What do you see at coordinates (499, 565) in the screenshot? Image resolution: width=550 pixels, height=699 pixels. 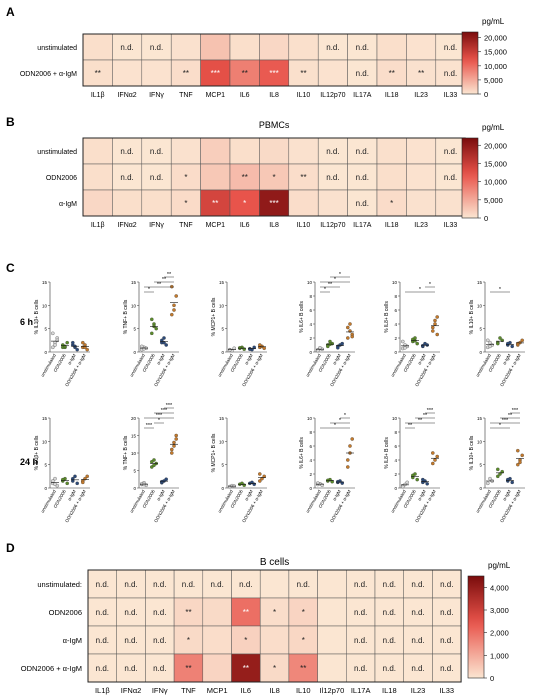 I see `colorbar-unit: pg/mL` at bounding box center [499, 565].